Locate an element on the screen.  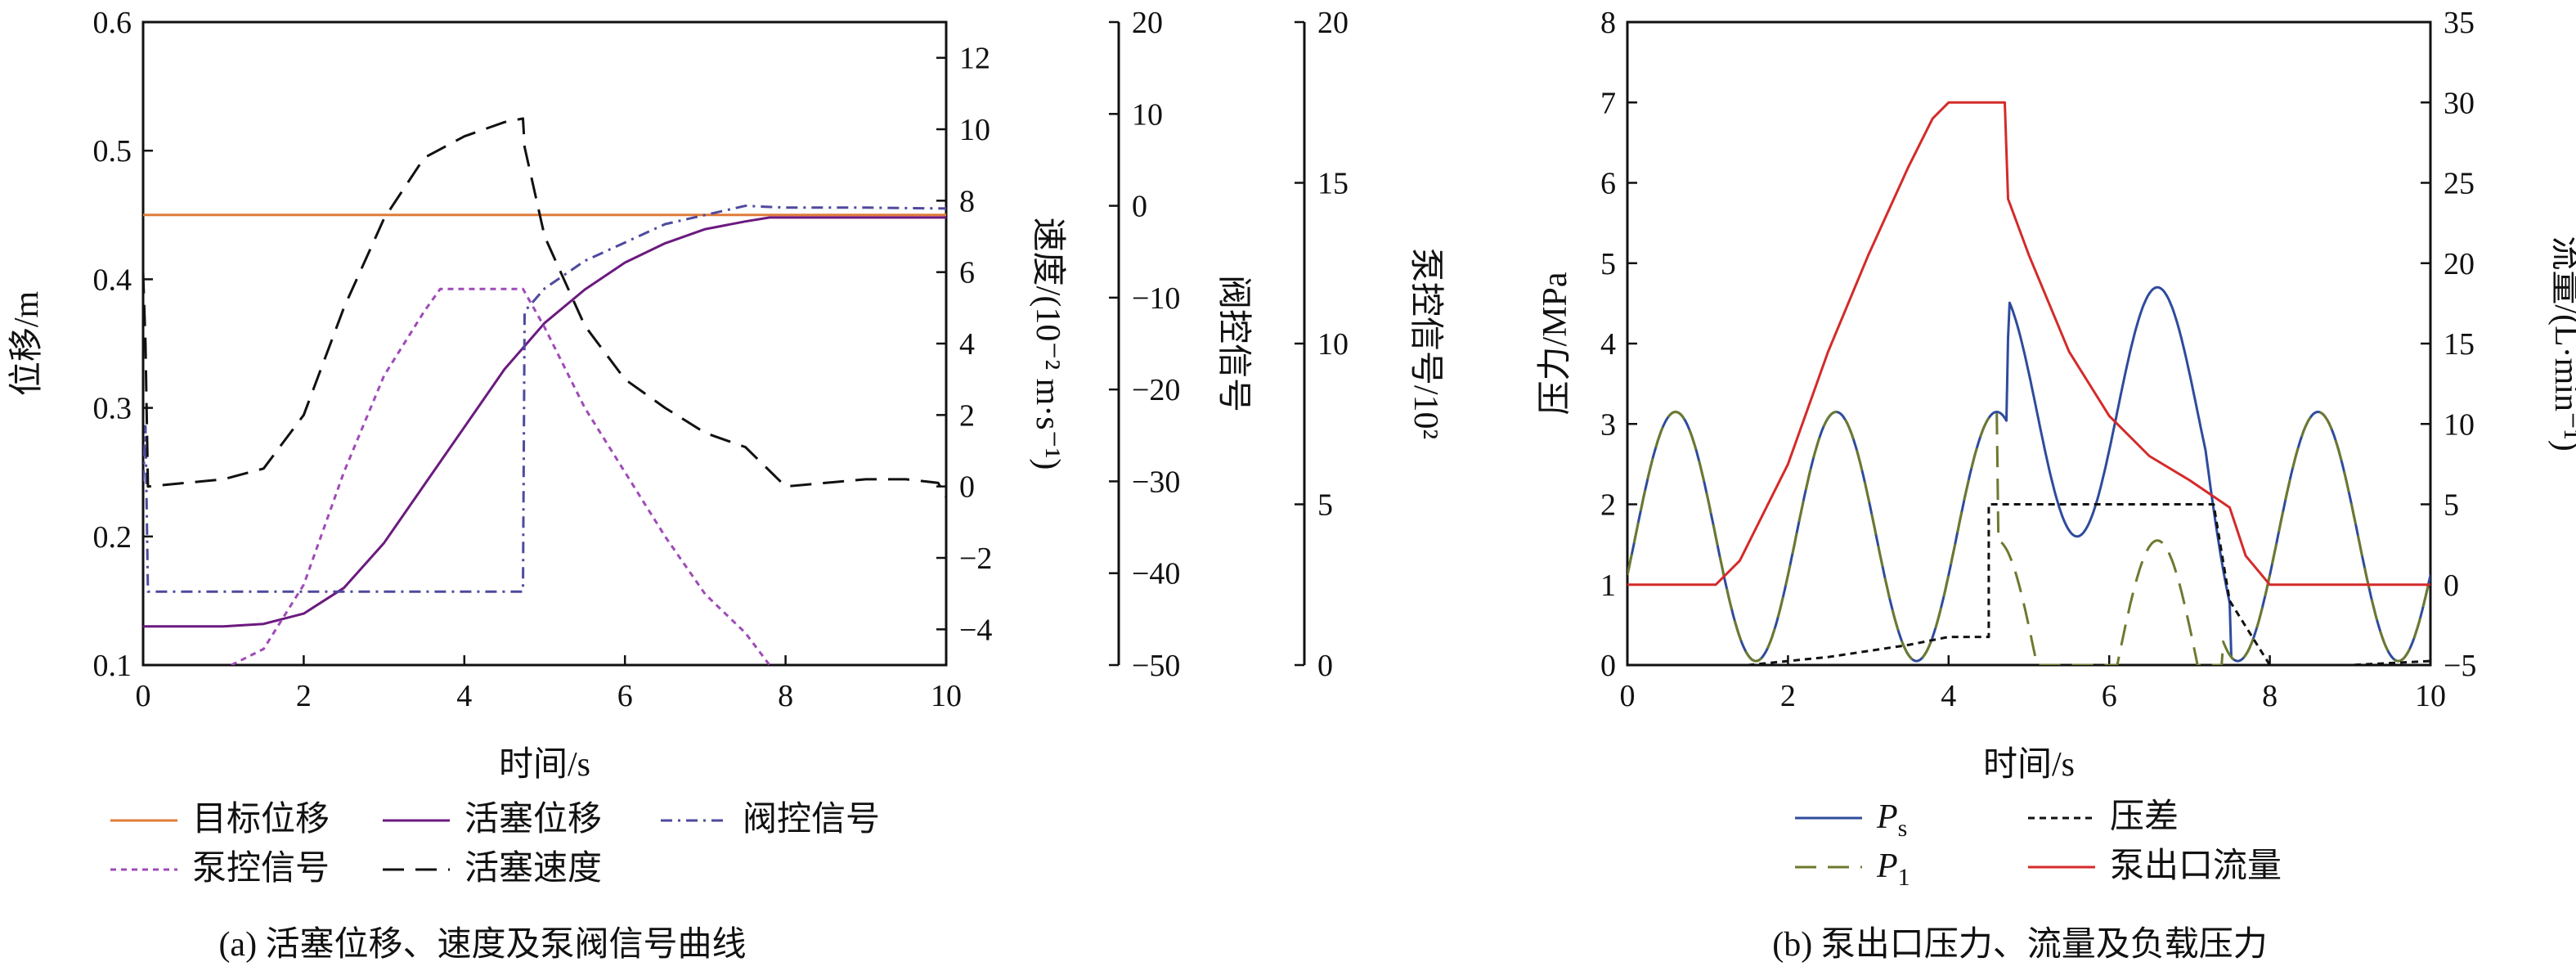
chart-a-vel-ytick-label: 8 is located at coordinates (967, 201).